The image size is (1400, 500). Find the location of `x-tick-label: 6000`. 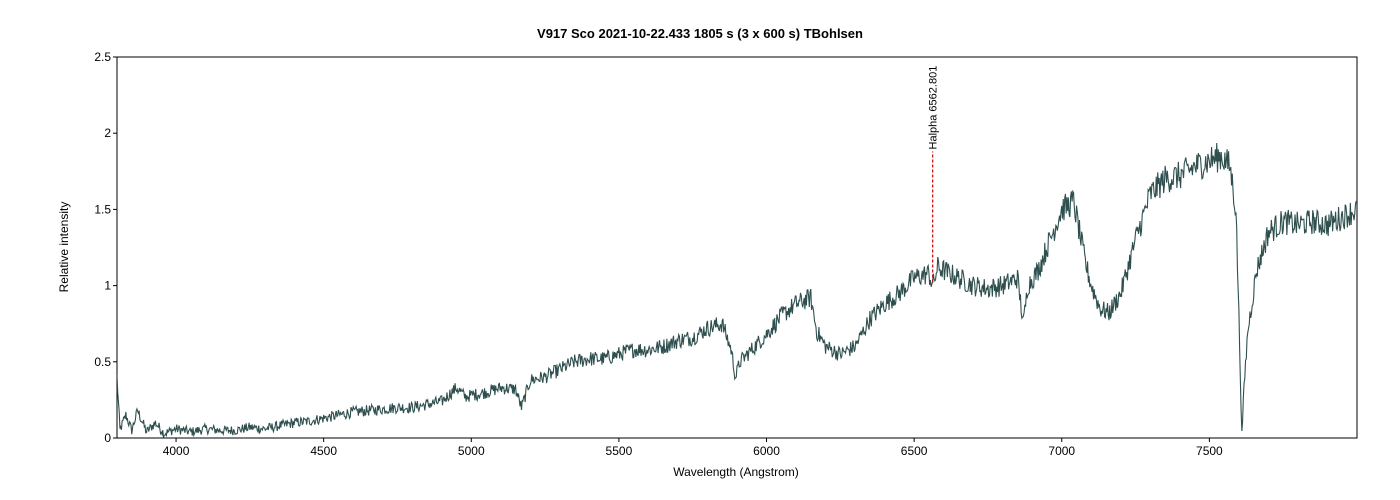

x-tick-label: 6000 is located at coordinates (766, 451).